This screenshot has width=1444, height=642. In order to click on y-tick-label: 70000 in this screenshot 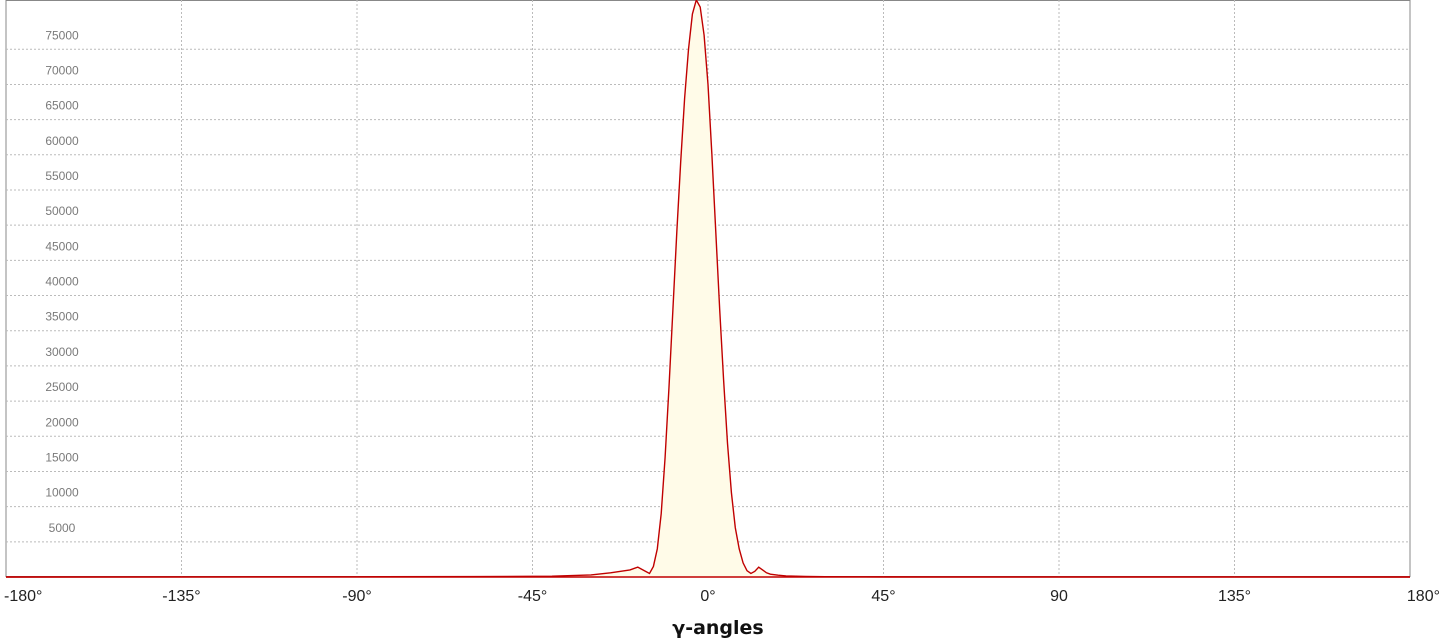, I will do `click(62, 70)`.